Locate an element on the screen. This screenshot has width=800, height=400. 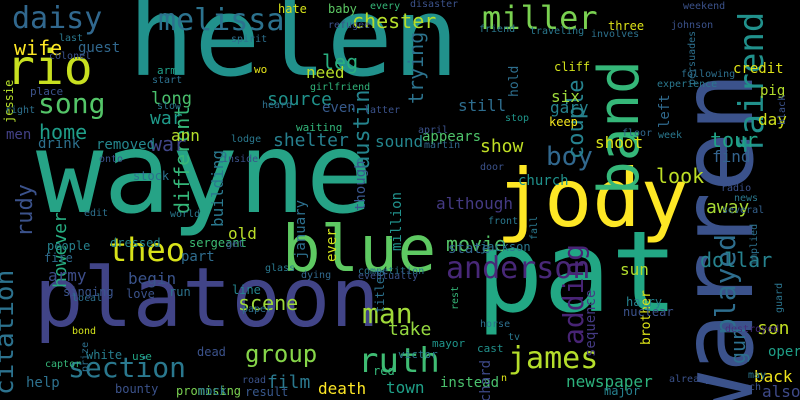
cloud-word-part: part is located at coordinates (198, 257).